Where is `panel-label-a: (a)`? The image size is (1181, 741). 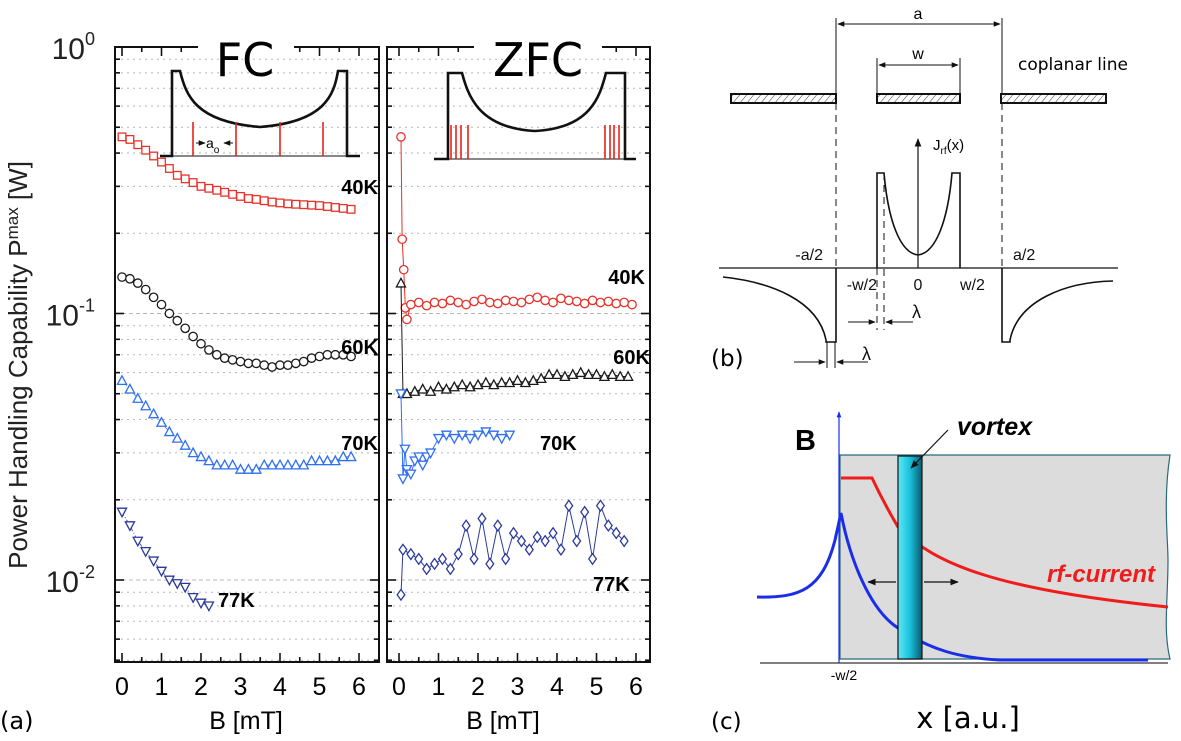 panel-label-a: (a) is located at coordinates (16, 721).